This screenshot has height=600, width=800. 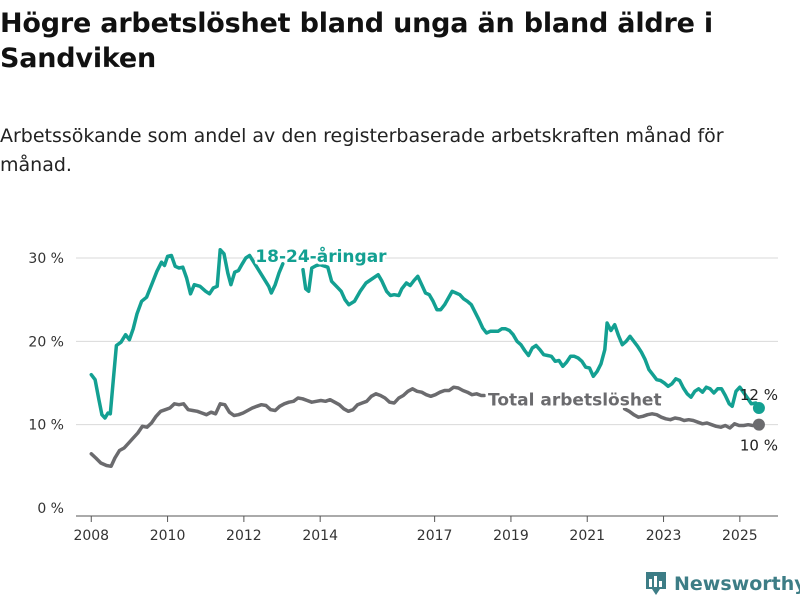 I want to click on y-tick-label: 20 %, so click(x=46, y=342).